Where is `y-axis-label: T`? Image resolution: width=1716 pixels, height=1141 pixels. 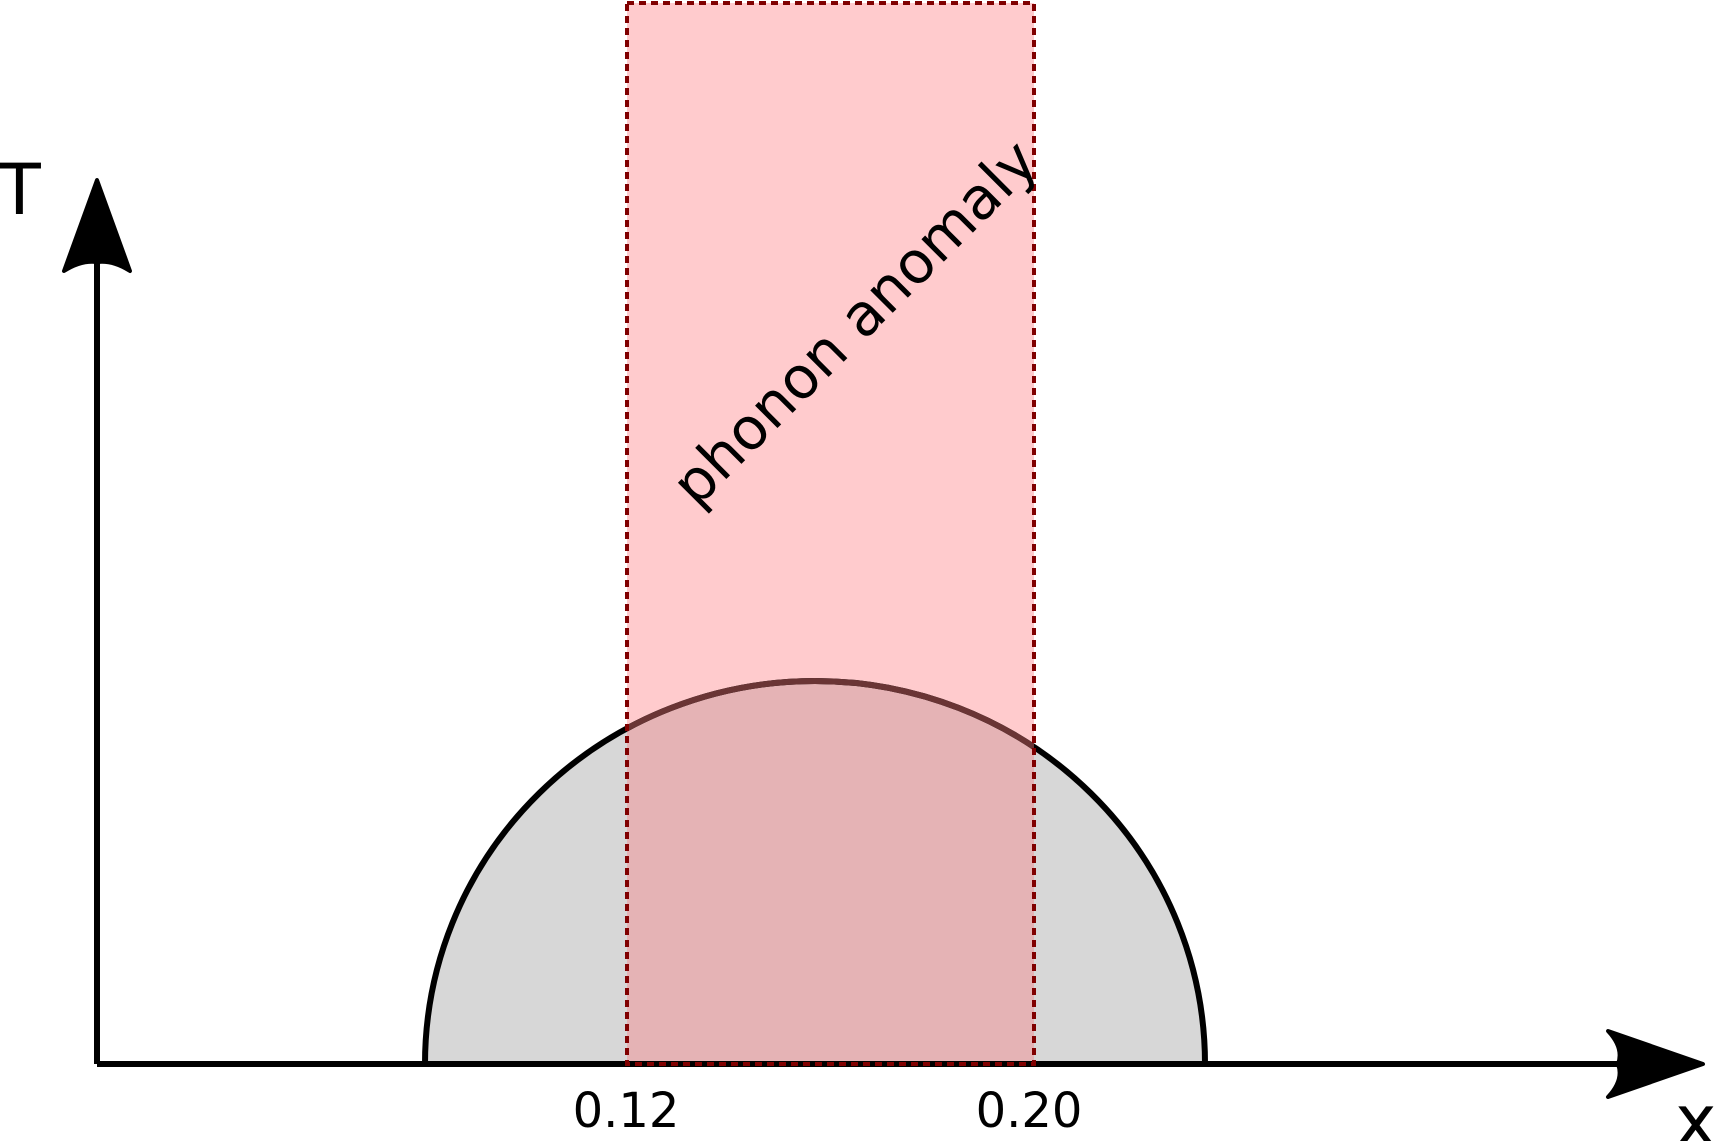
y-axis-label: T is located at coordinates (20, 190).